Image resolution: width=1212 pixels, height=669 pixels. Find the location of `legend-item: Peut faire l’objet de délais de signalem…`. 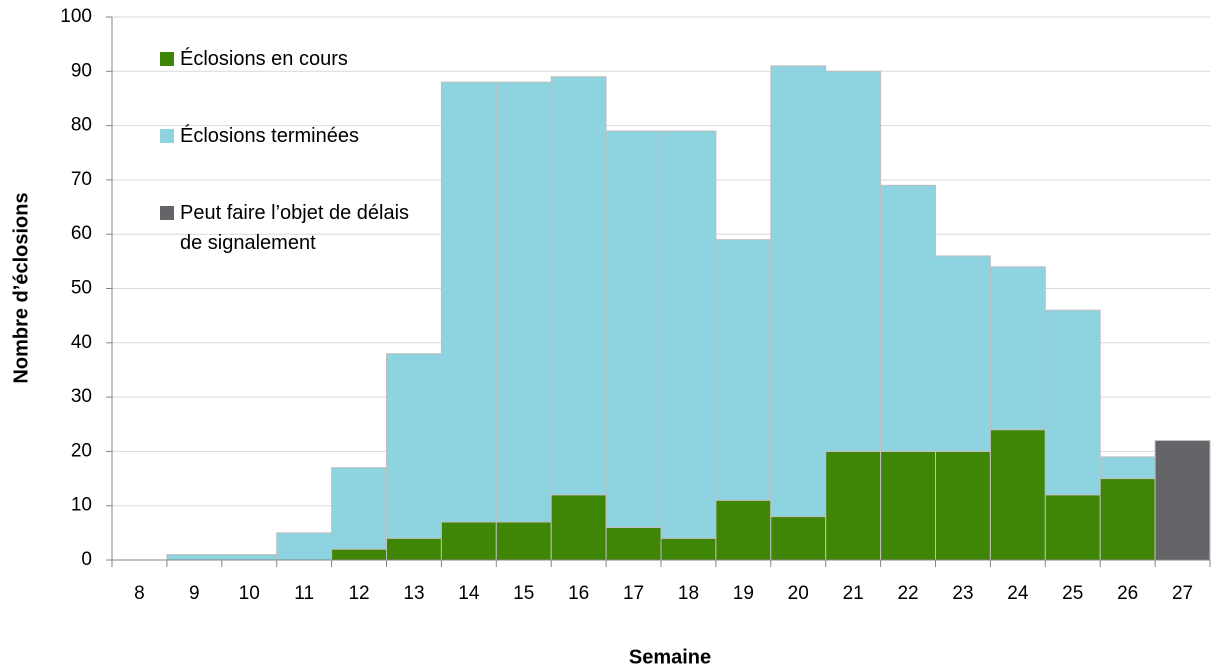

legend-item: Peut faire l’objet de délais de signalem… is located at coordinates (290, 228).